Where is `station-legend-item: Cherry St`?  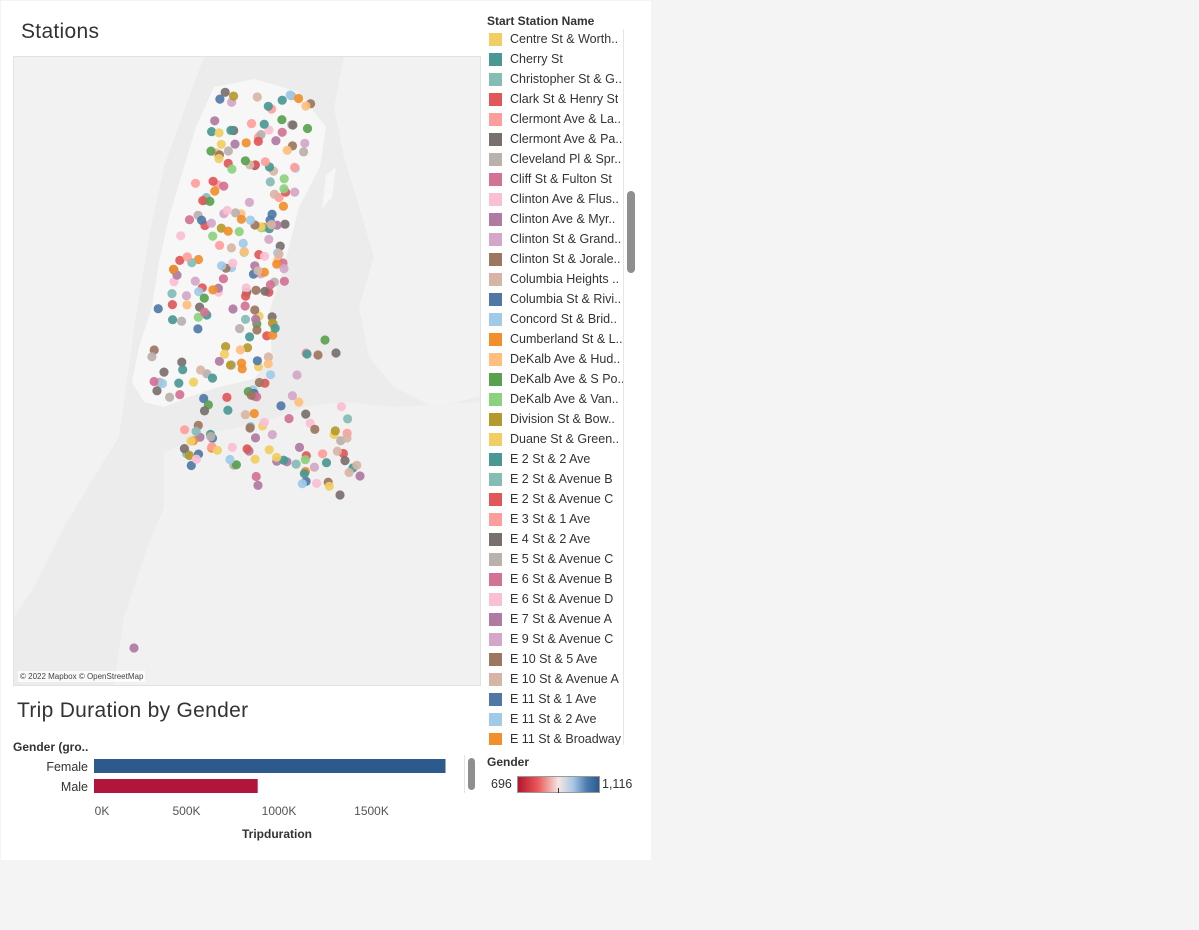
station-legend-item: Cherry St is located at coordinates (556, 59).